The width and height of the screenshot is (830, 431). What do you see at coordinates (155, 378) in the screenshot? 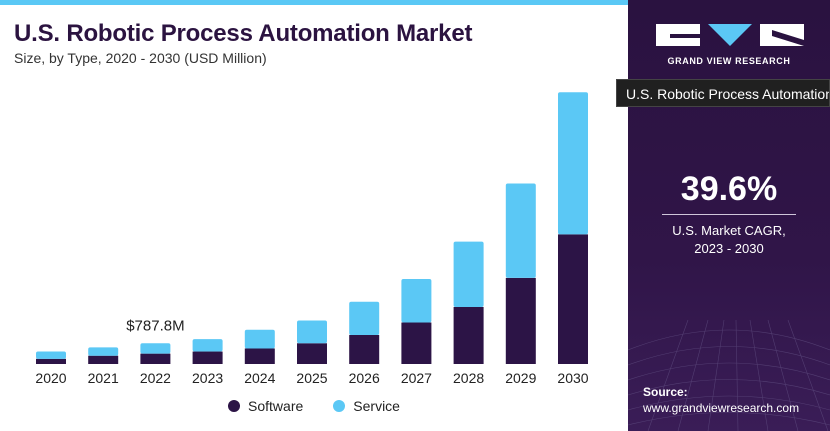
I see `x-tick-label: 2022` at bounding box center [155, 378].